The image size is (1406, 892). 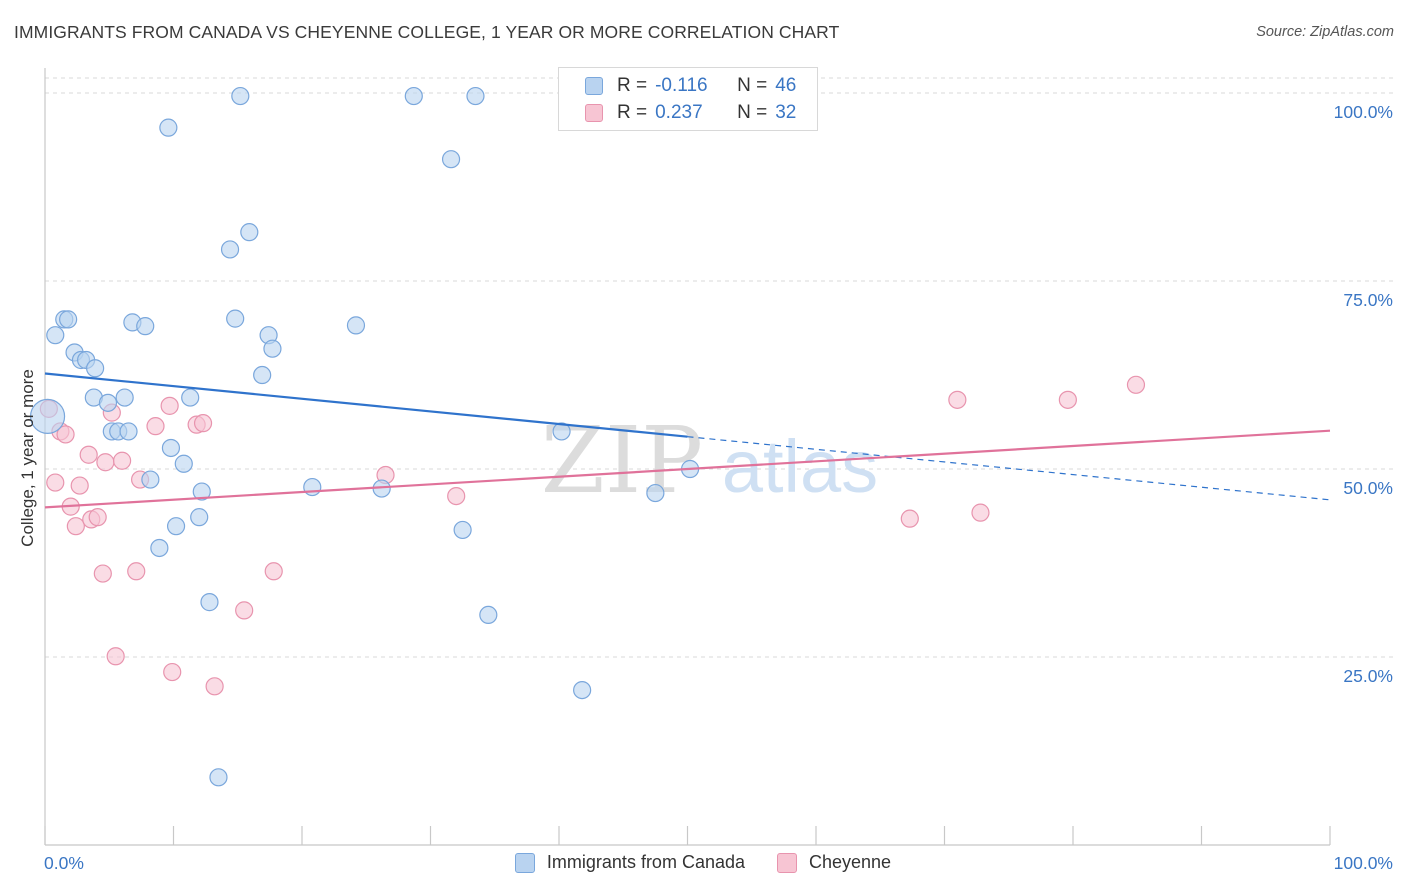 I want to click on legend-swatch-cheyenne, so click(x=787, y=862).